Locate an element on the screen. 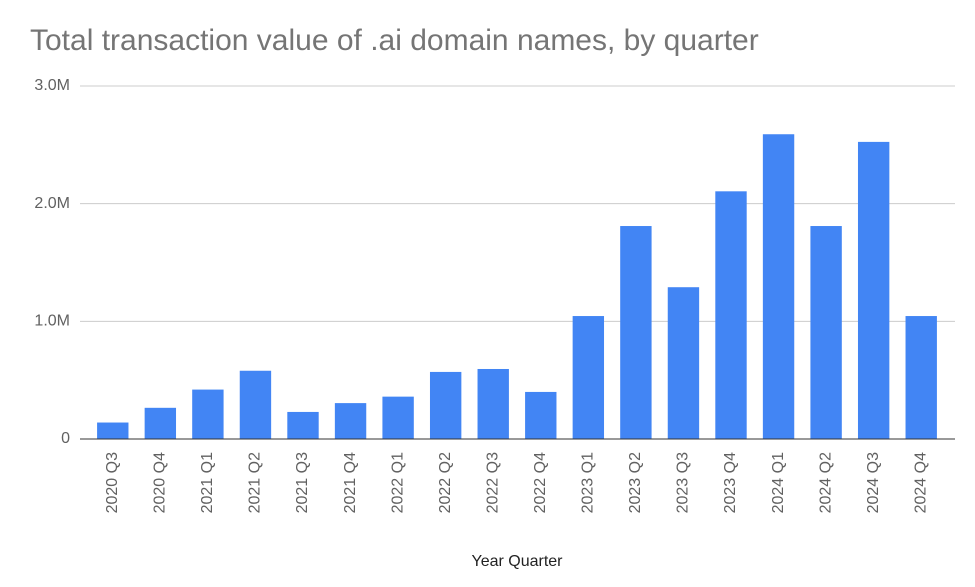  x-tick-label: 2022 Q1 is located at coordinates (397, 482).